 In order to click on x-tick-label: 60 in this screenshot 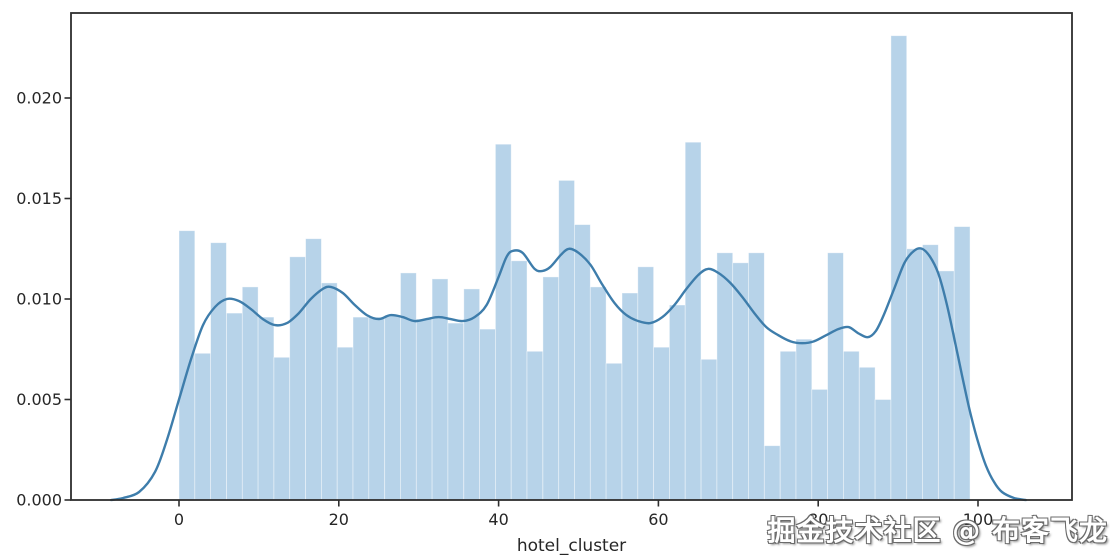, I will do `click(658, 519)`.